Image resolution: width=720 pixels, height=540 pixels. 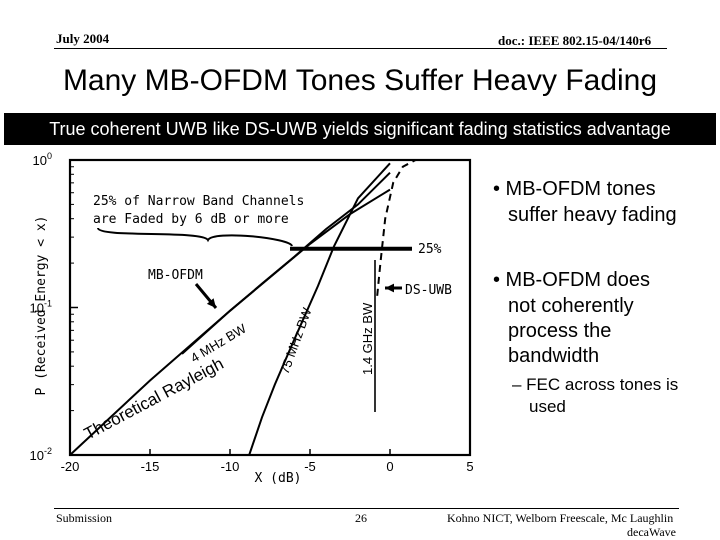 What do you see at coordinates (42, 159) in the screenshot?
I see `y-tick-label: 10⁰` at bounding box center [42, 159].